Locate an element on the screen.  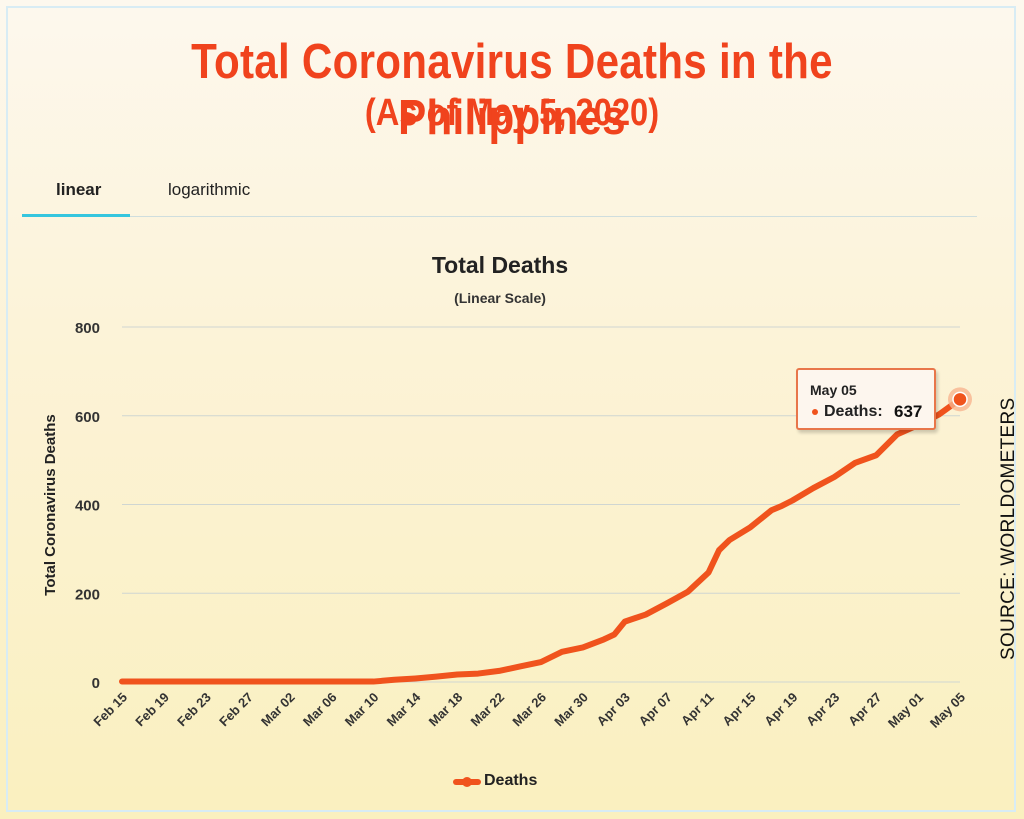
y-tick-label: 200 is located at coordinates (87, 594).